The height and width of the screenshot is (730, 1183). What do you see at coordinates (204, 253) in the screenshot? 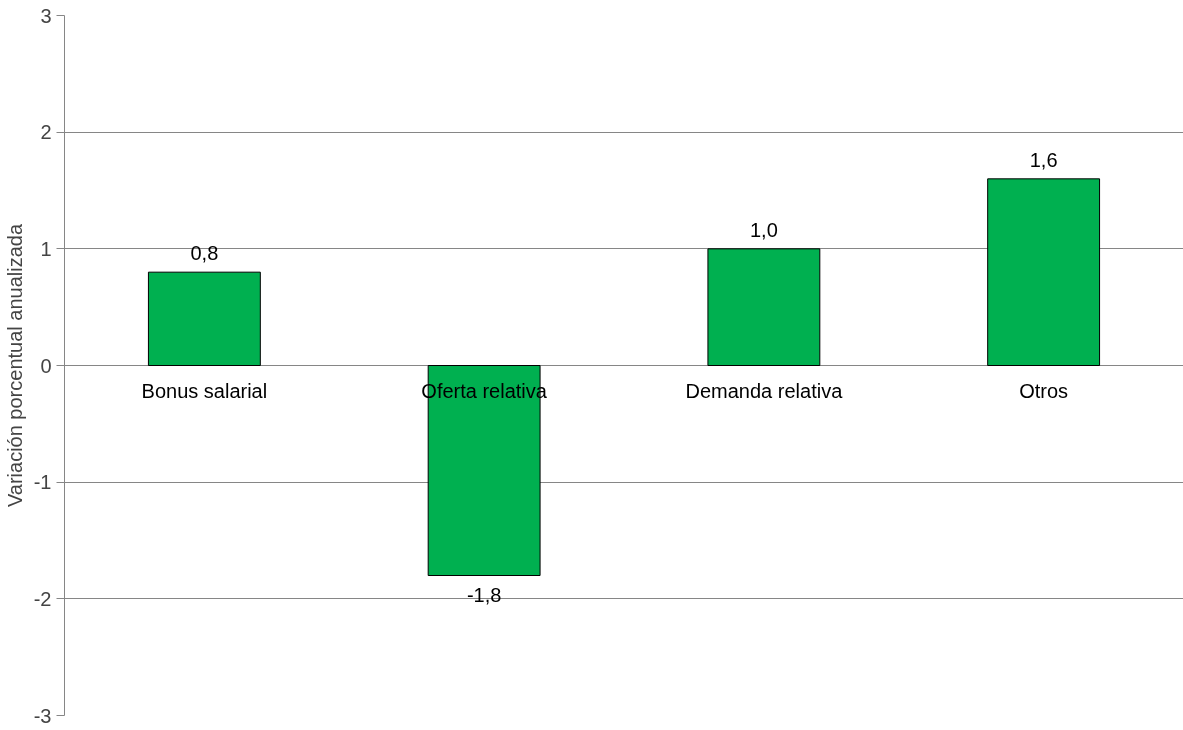
I see `data-label: 0,8` at bounding box center [204, 253].